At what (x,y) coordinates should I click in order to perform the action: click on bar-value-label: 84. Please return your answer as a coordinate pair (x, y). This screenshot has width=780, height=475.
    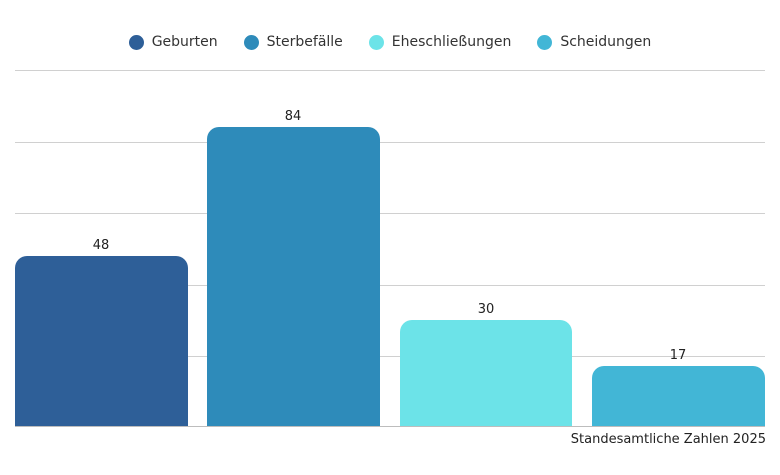
    Looking at the image, I should click on (293, 116).